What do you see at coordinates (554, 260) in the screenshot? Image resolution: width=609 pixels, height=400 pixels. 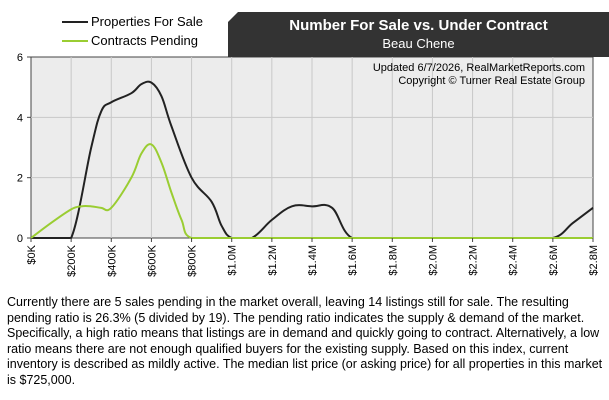 I see `x-tick-label: $2.6M` at bounding box center [554, 260].